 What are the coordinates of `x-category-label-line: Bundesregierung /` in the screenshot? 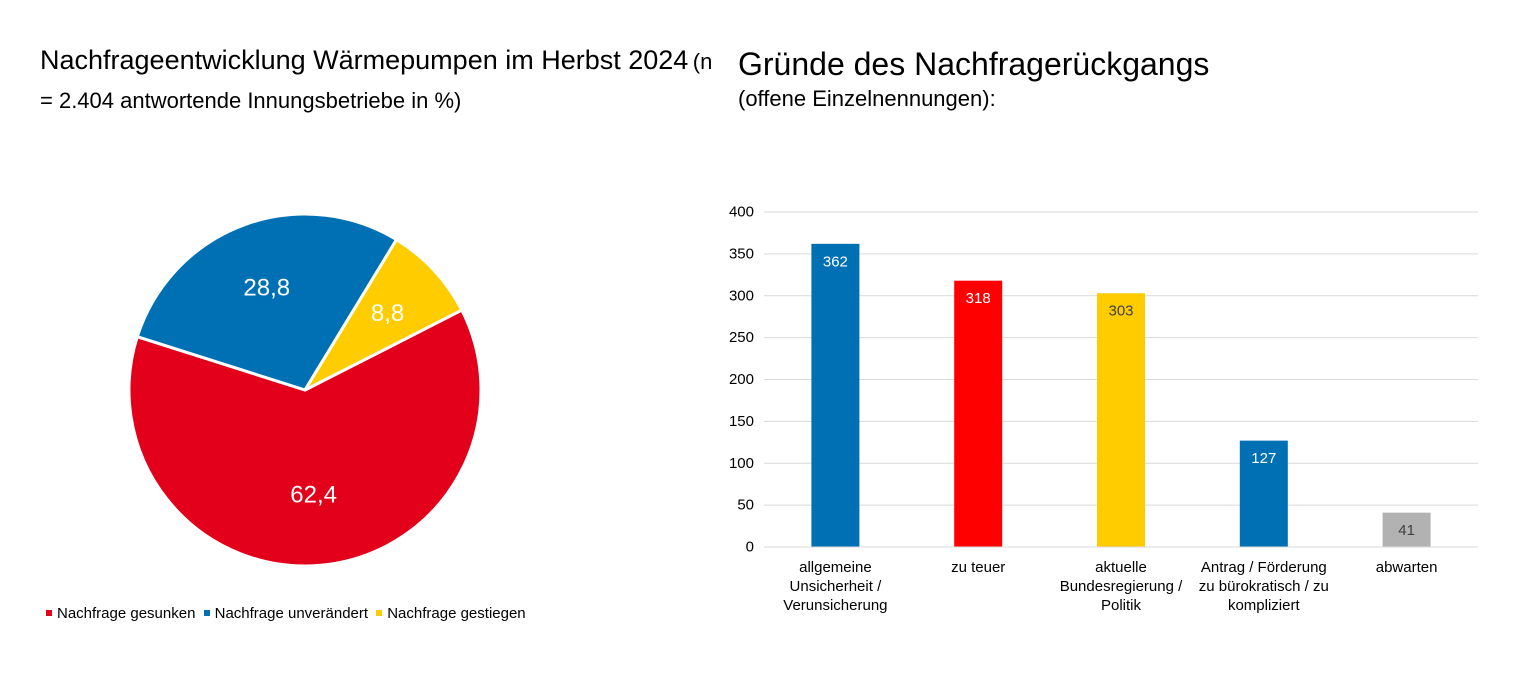 It's located at (1121, 586).